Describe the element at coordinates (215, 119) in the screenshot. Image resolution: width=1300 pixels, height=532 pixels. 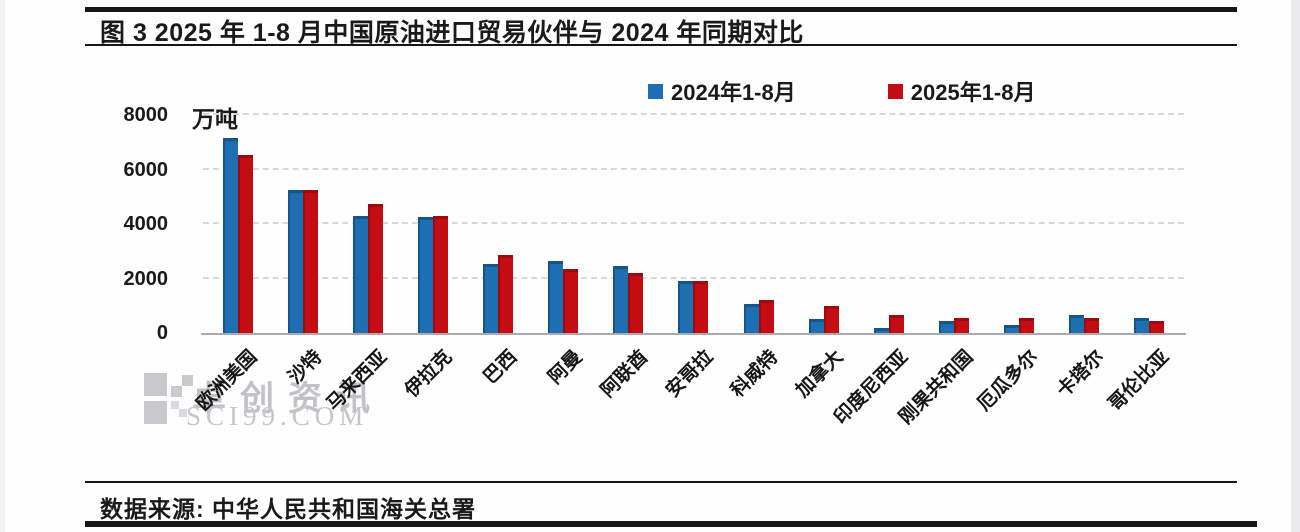
I see `y-axis-unit-label: 万吨` at that location.